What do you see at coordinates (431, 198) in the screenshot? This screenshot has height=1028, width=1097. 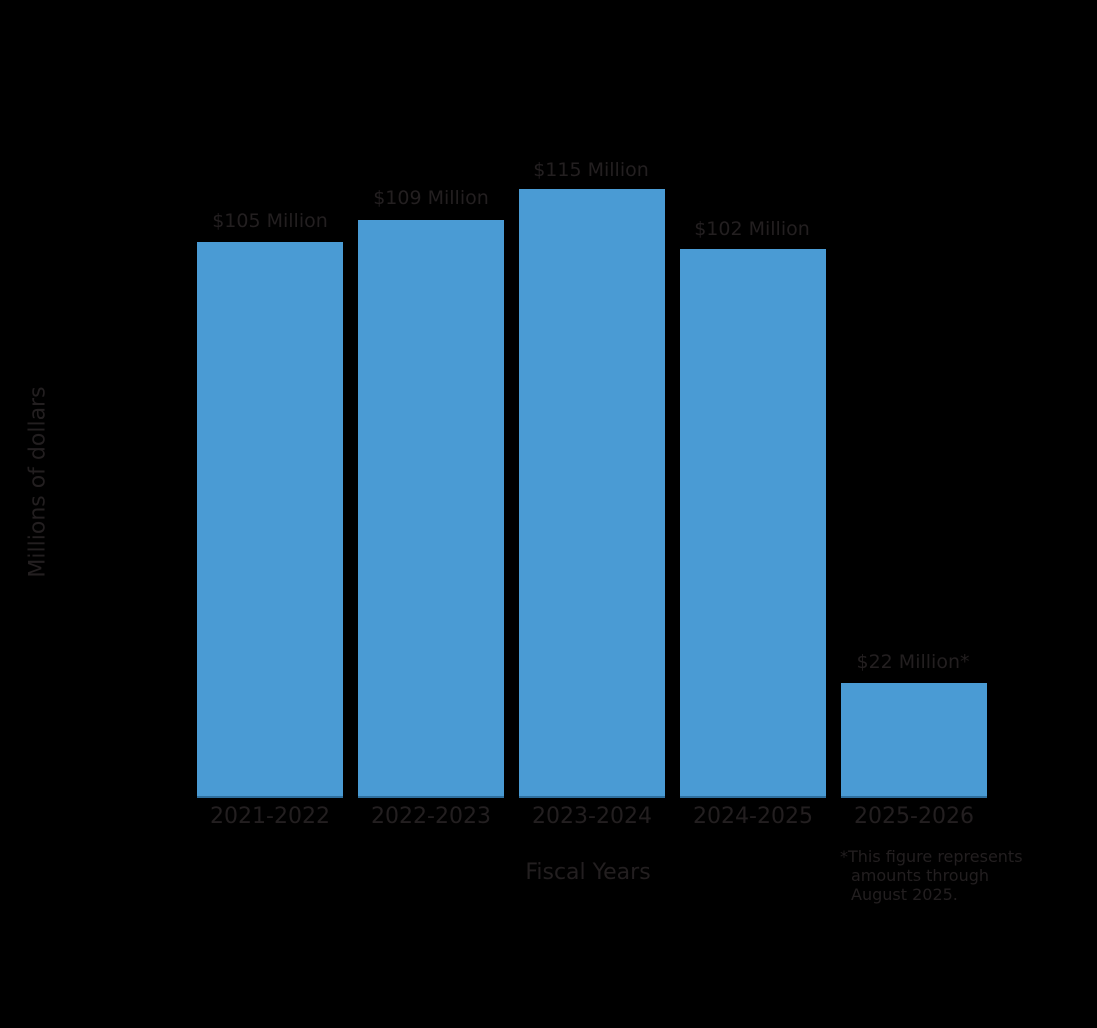 I see `data-label: $109 Million` at bounding box center [431, 198].